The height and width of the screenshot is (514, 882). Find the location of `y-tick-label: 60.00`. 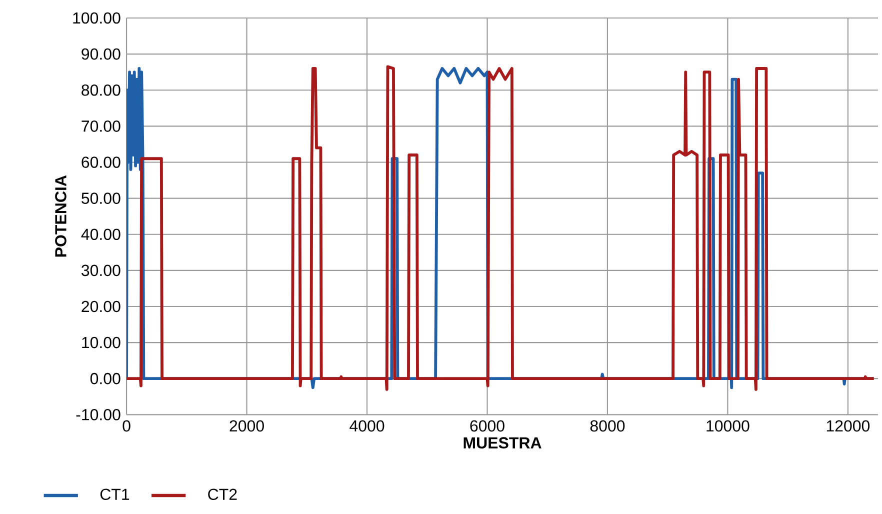

y-tick-label: 60.00 is located at coordinates (101, 162).